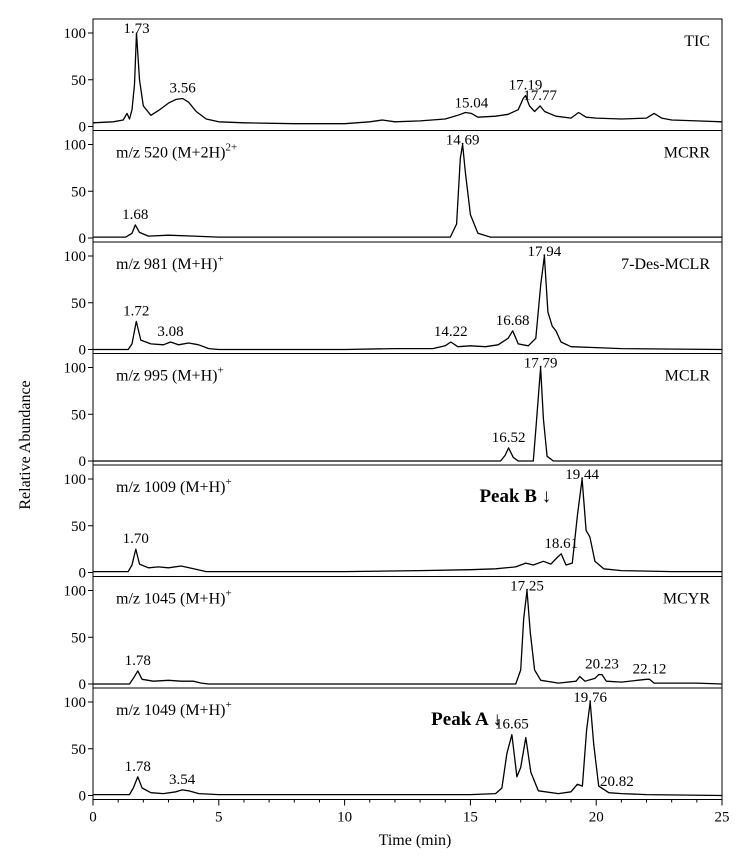  Describe the element at coordinates (617, 782) in the screenshot. I see `peak-label: 20.82` at that location.